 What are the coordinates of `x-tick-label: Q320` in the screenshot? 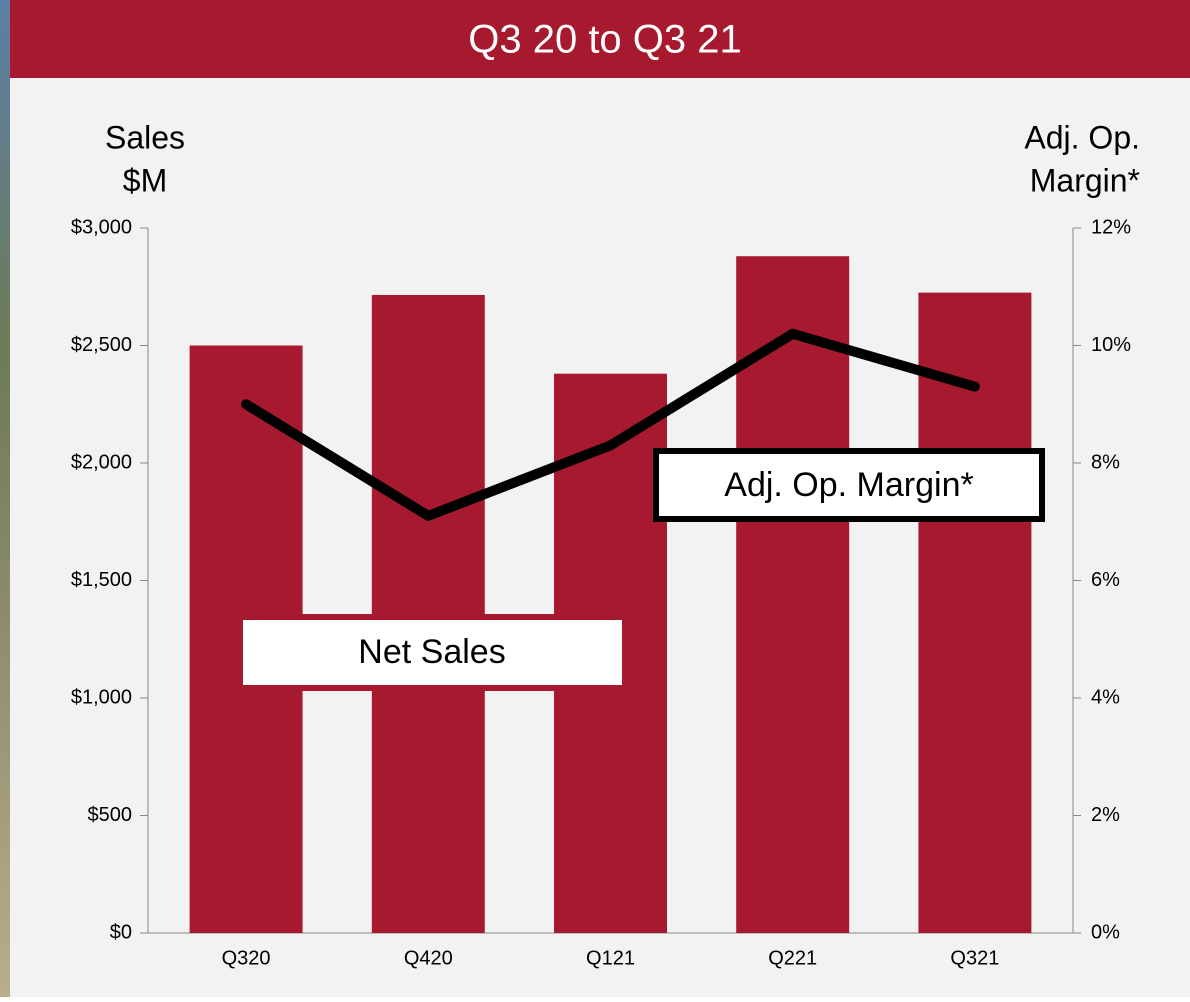 It's located at (246, 958).